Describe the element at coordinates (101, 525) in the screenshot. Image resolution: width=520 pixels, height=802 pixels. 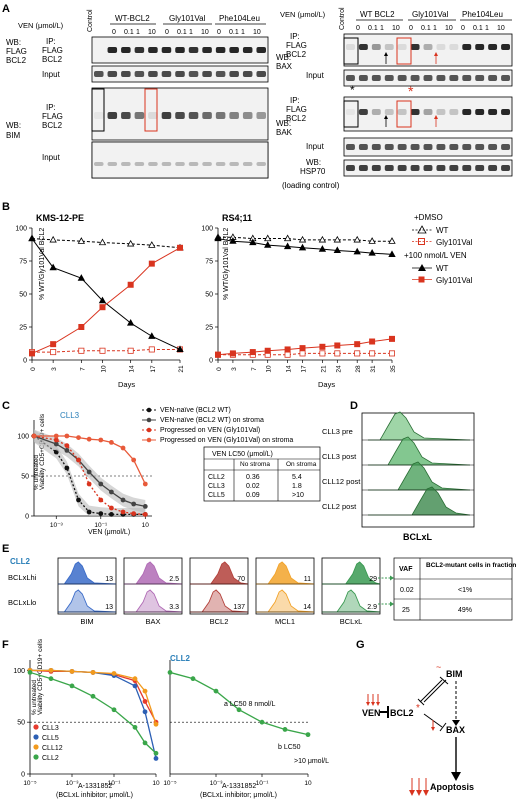
I see `x-tick-label: 10⁻¹` at that location.